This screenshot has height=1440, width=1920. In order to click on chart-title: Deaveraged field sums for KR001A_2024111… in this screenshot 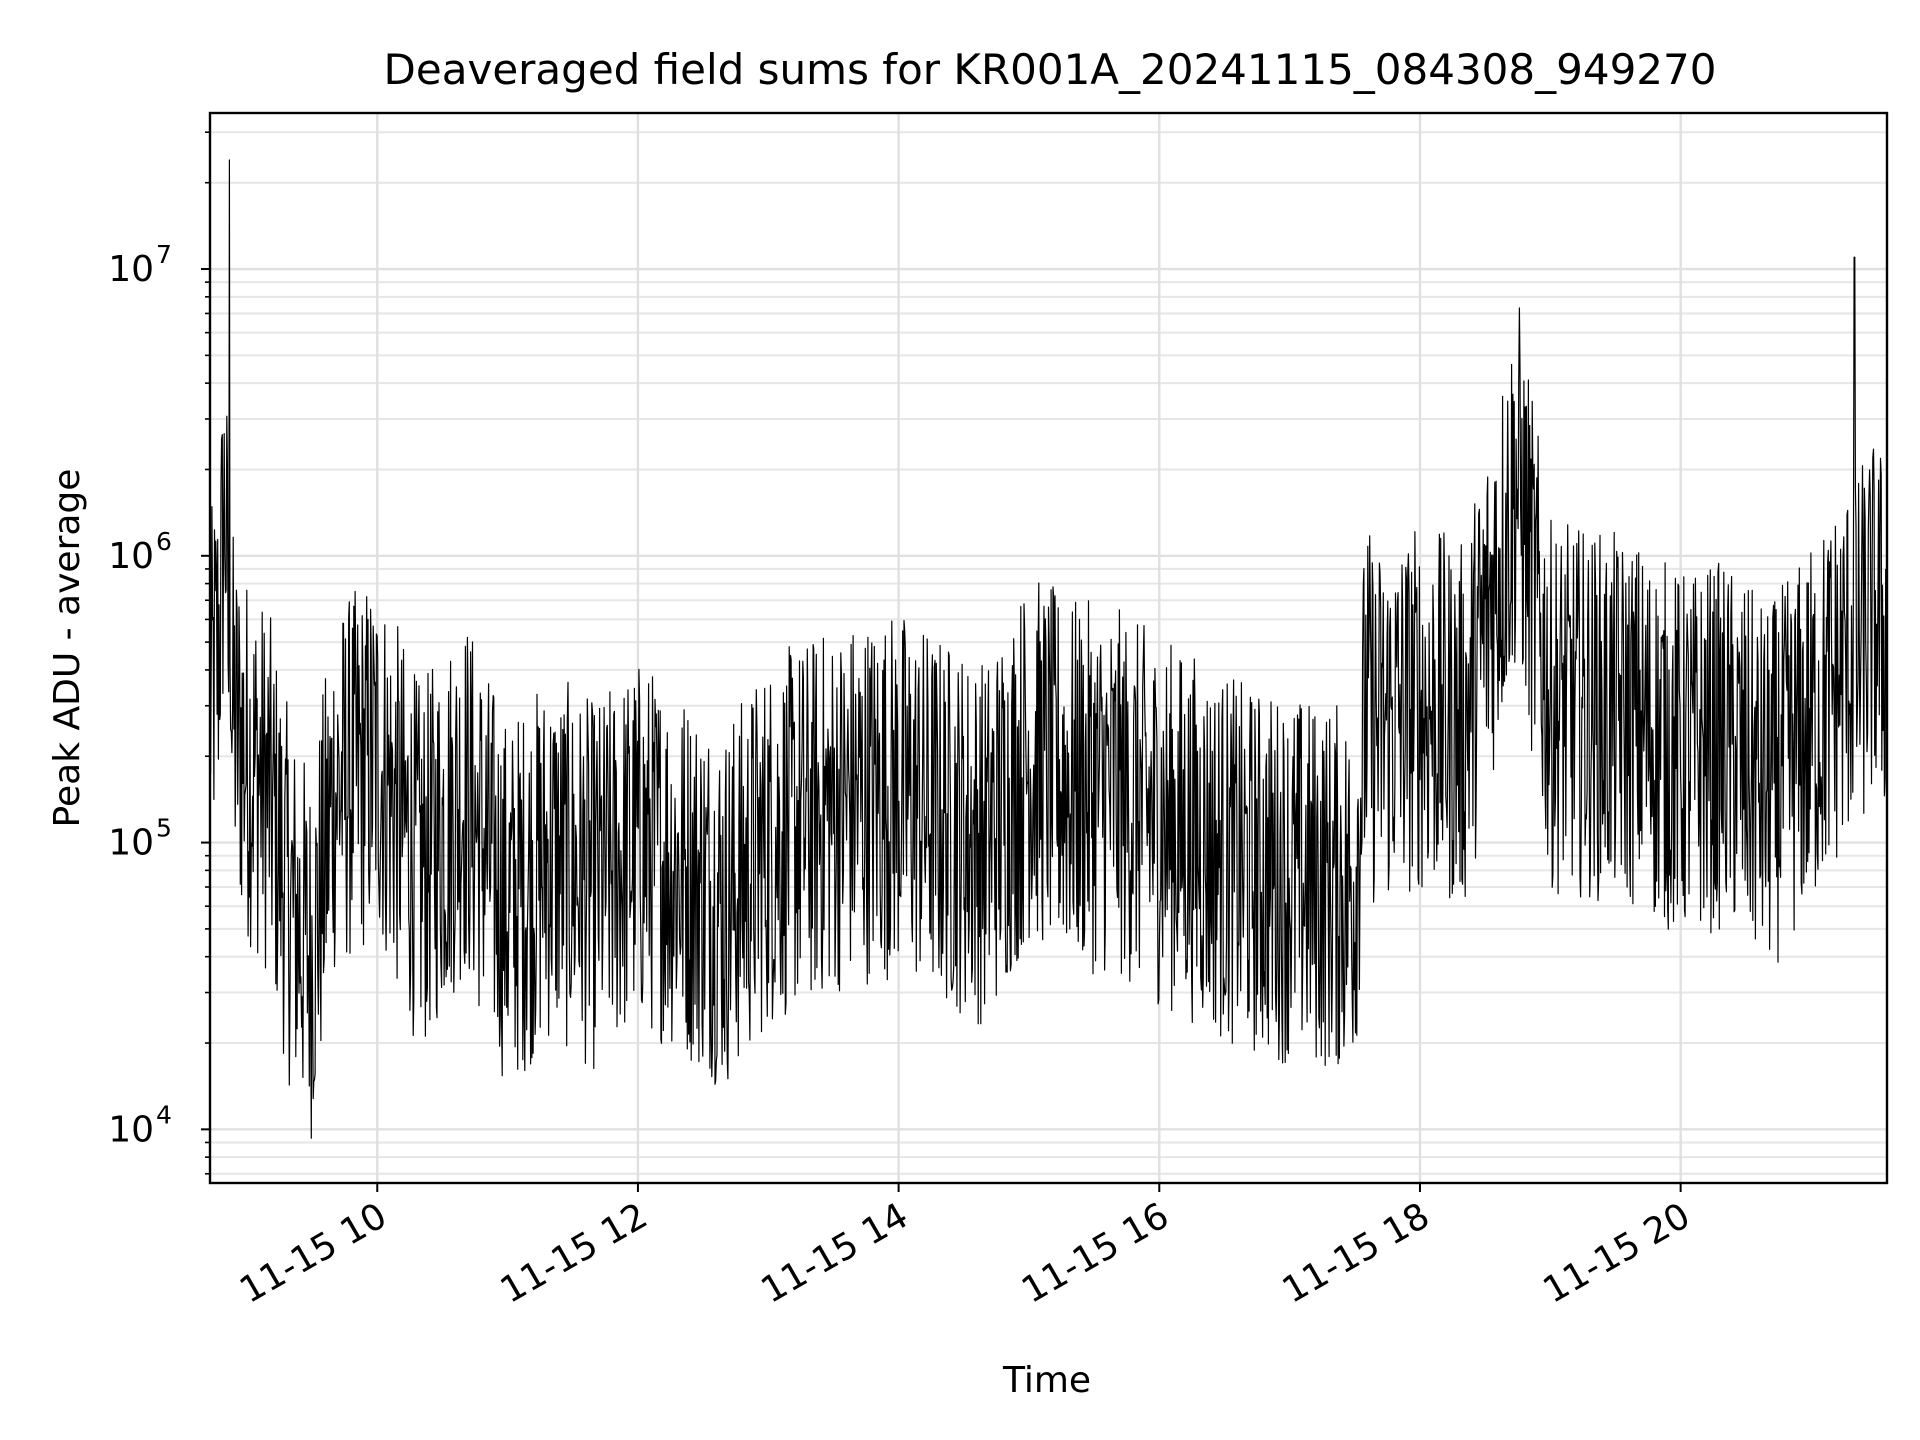, I will do `click(1050, 69)`.